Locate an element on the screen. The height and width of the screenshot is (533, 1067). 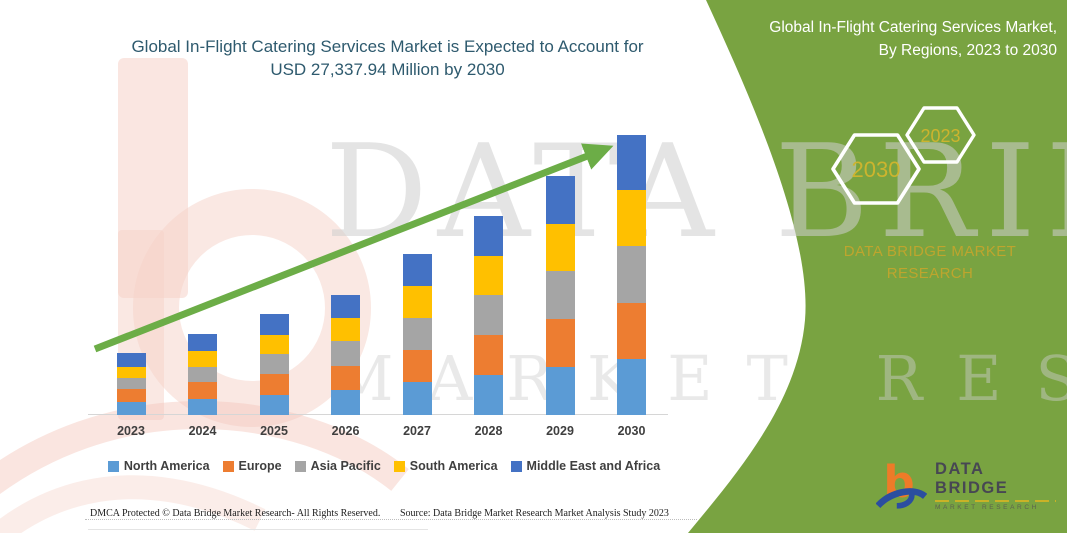
bar-2027 is located at coordinates (417, 334).